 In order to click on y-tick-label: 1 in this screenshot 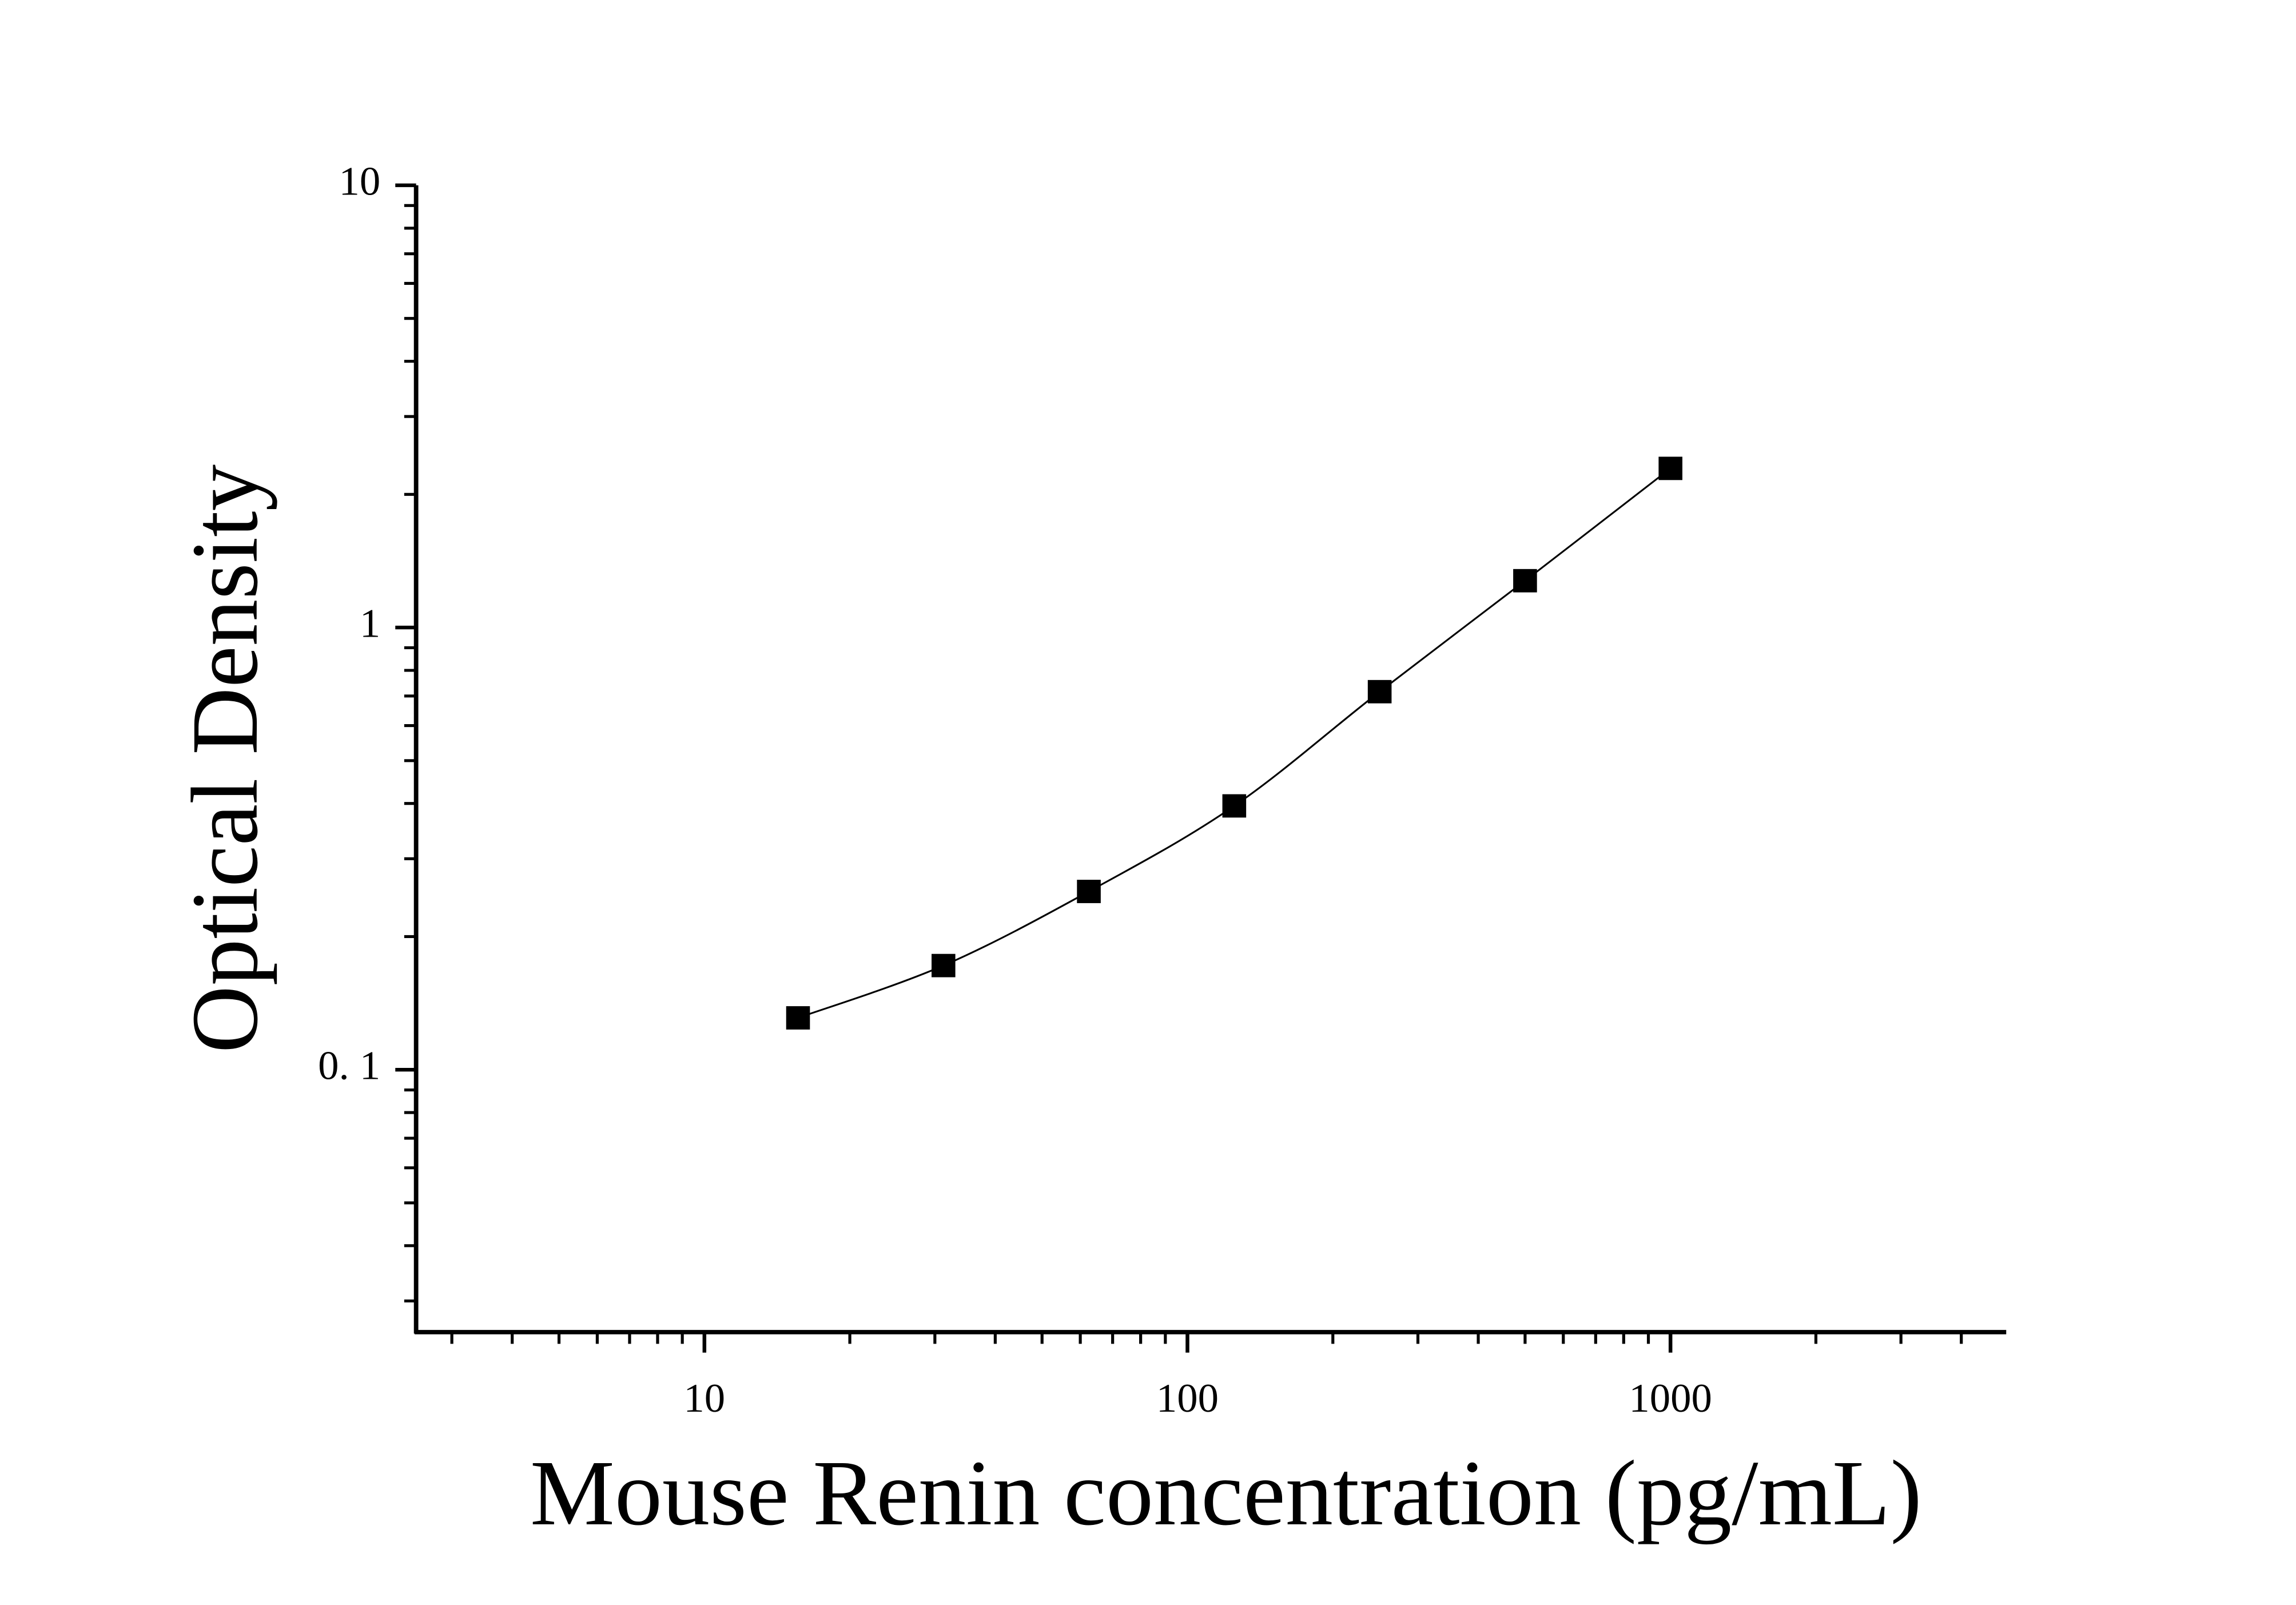, I will do `click(370, 623)`.